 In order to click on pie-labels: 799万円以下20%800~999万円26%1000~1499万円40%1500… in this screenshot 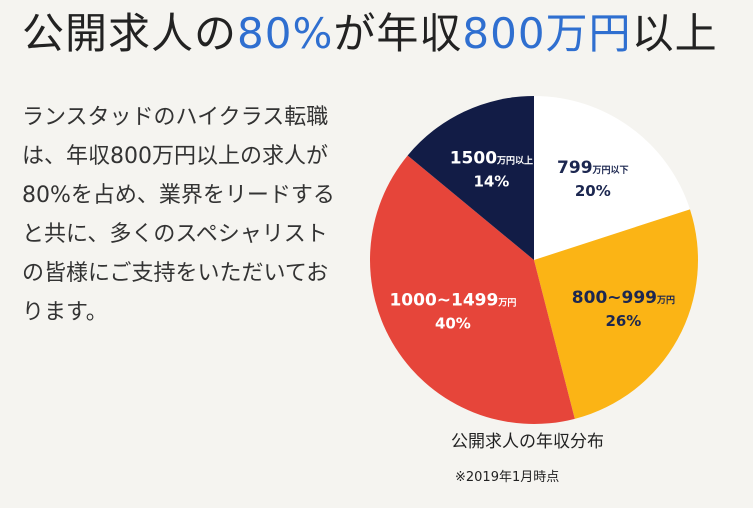, I will do `click(532, 241)`.